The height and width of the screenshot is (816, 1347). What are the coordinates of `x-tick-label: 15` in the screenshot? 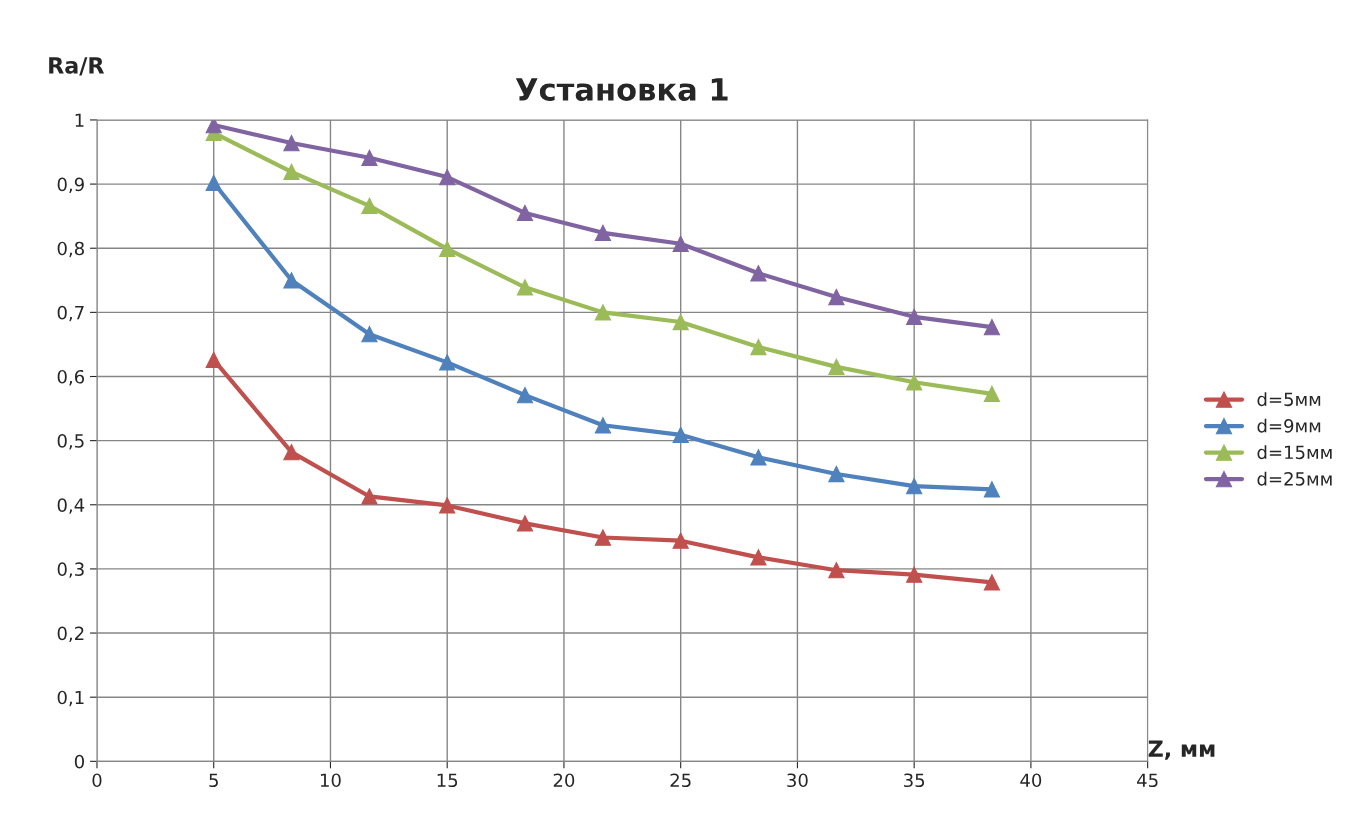 It's located at (447, 780).